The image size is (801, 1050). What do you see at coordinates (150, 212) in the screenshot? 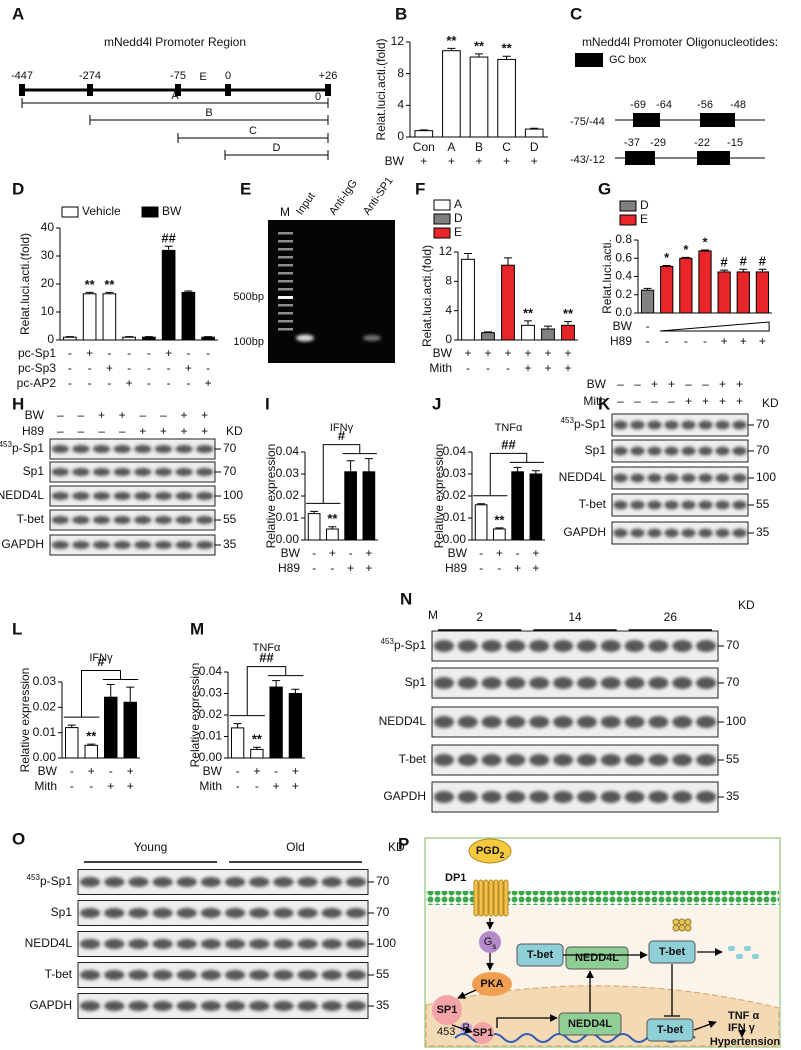
I see `legend-swatch` at bounding box center [150, 212].